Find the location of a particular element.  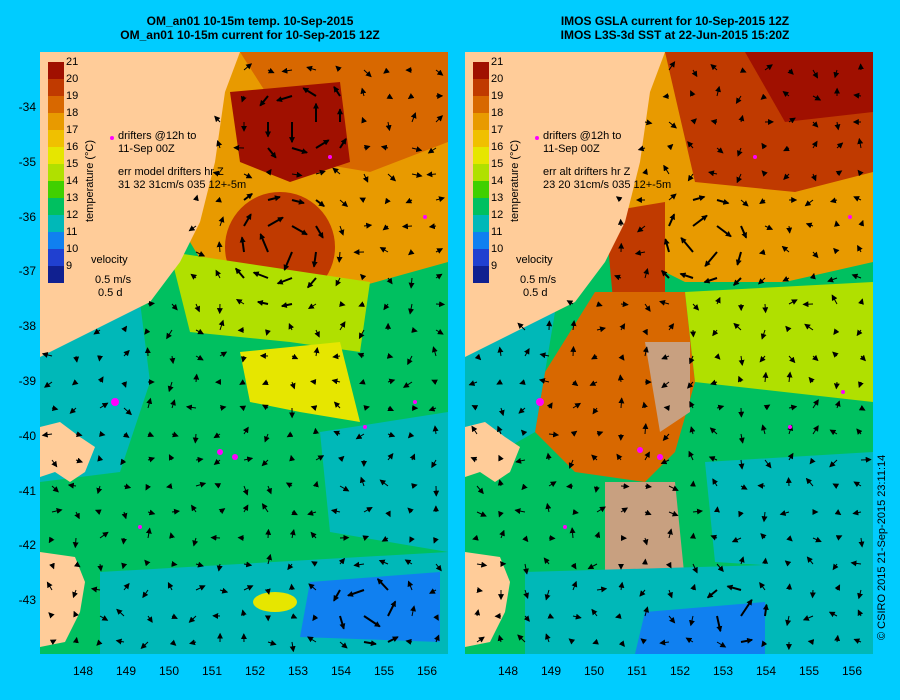

colorbar-left is located at coordinates (69, 172).